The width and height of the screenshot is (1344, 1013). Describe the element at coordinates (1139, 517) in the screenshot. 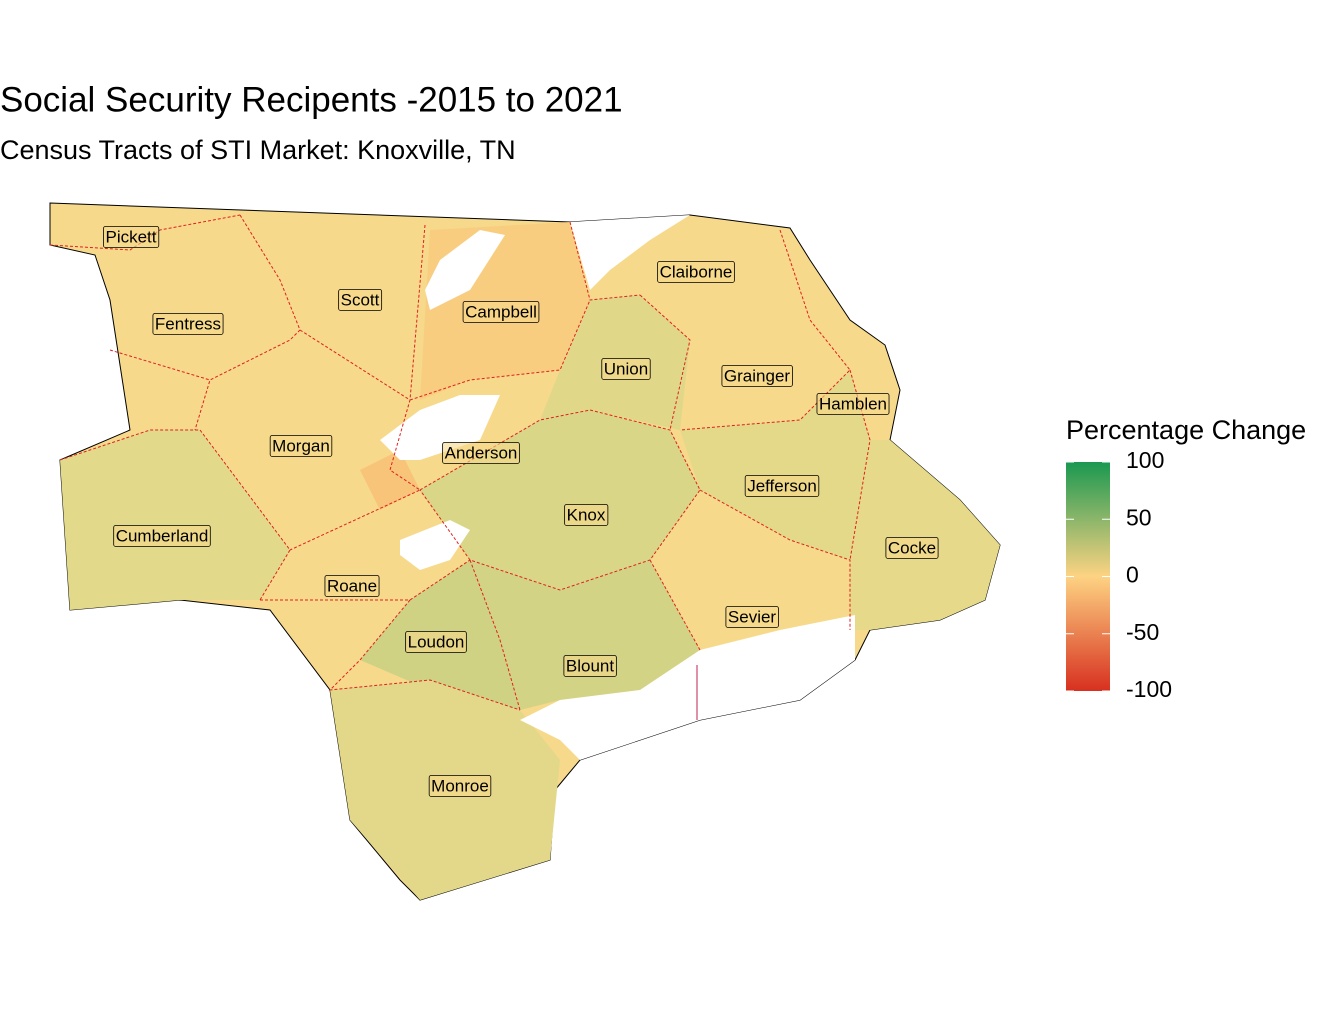

I see `legend-tick-label: 50` at that location.